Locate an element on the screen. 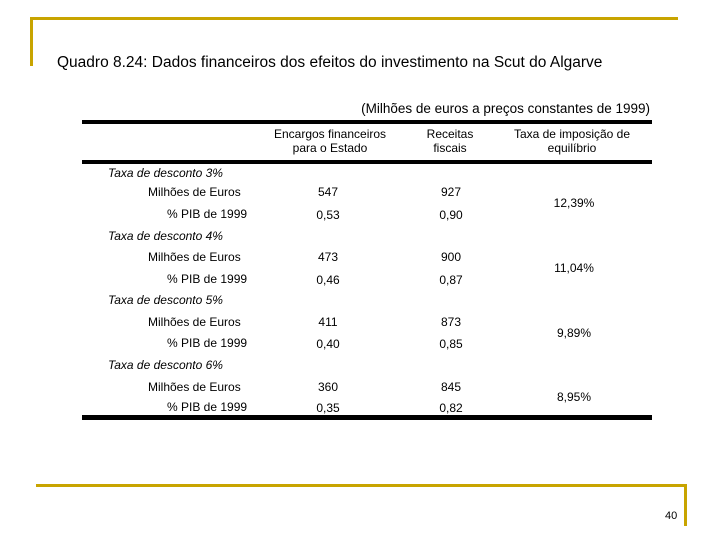 This screenshot has height=540, width=720. header-taxa: Taxa de imposição de equilíbrio is located at coordinates (572, 141).